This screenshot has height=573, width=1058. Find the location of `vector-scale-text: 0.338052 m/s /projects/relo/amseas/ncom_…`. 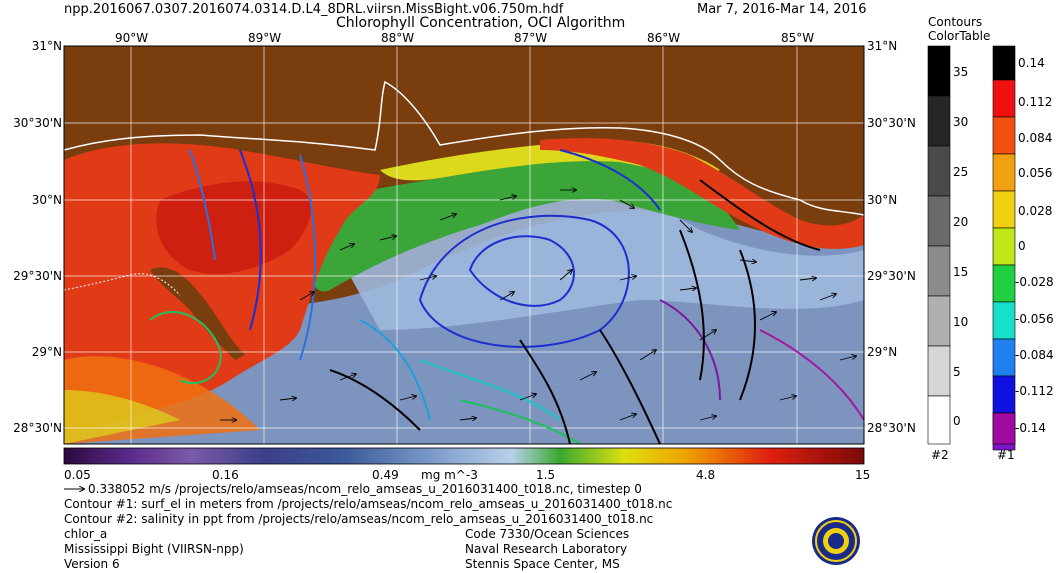

vector-scale-text: 0.338052 m/s /projects/relo/amseas/ncom_… is located at coordinates (365, 489).